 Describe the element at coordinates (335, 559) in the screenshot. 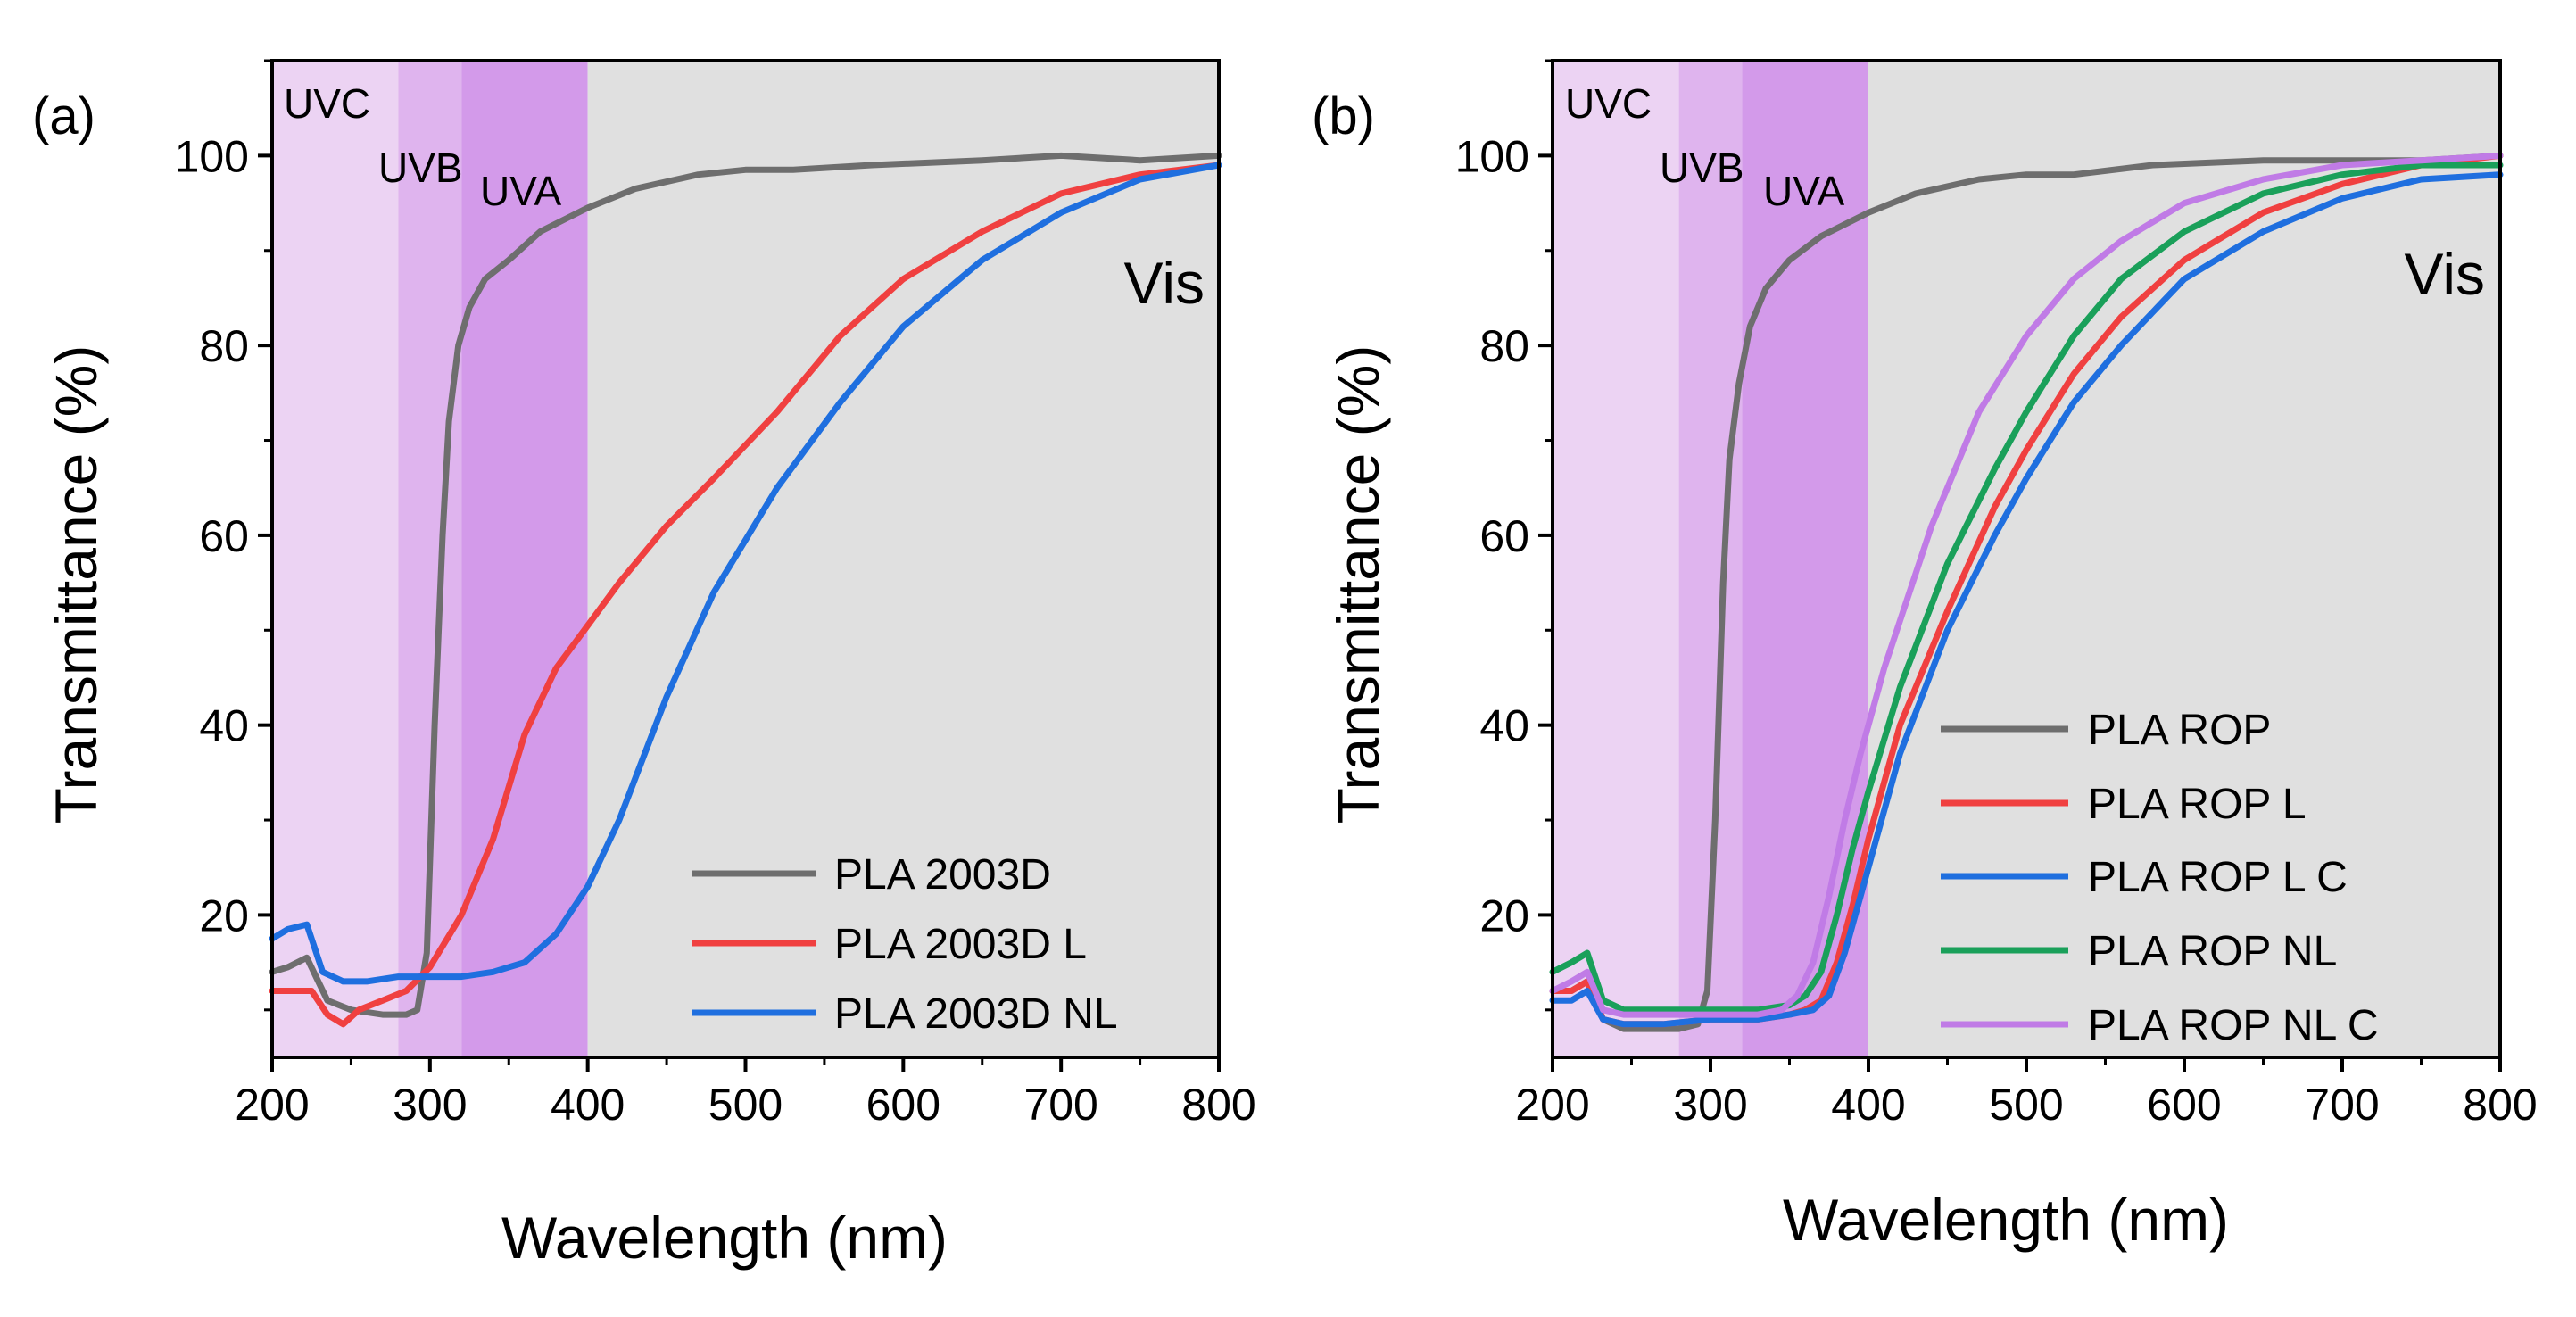

I see `uvc-region-a` at that location.